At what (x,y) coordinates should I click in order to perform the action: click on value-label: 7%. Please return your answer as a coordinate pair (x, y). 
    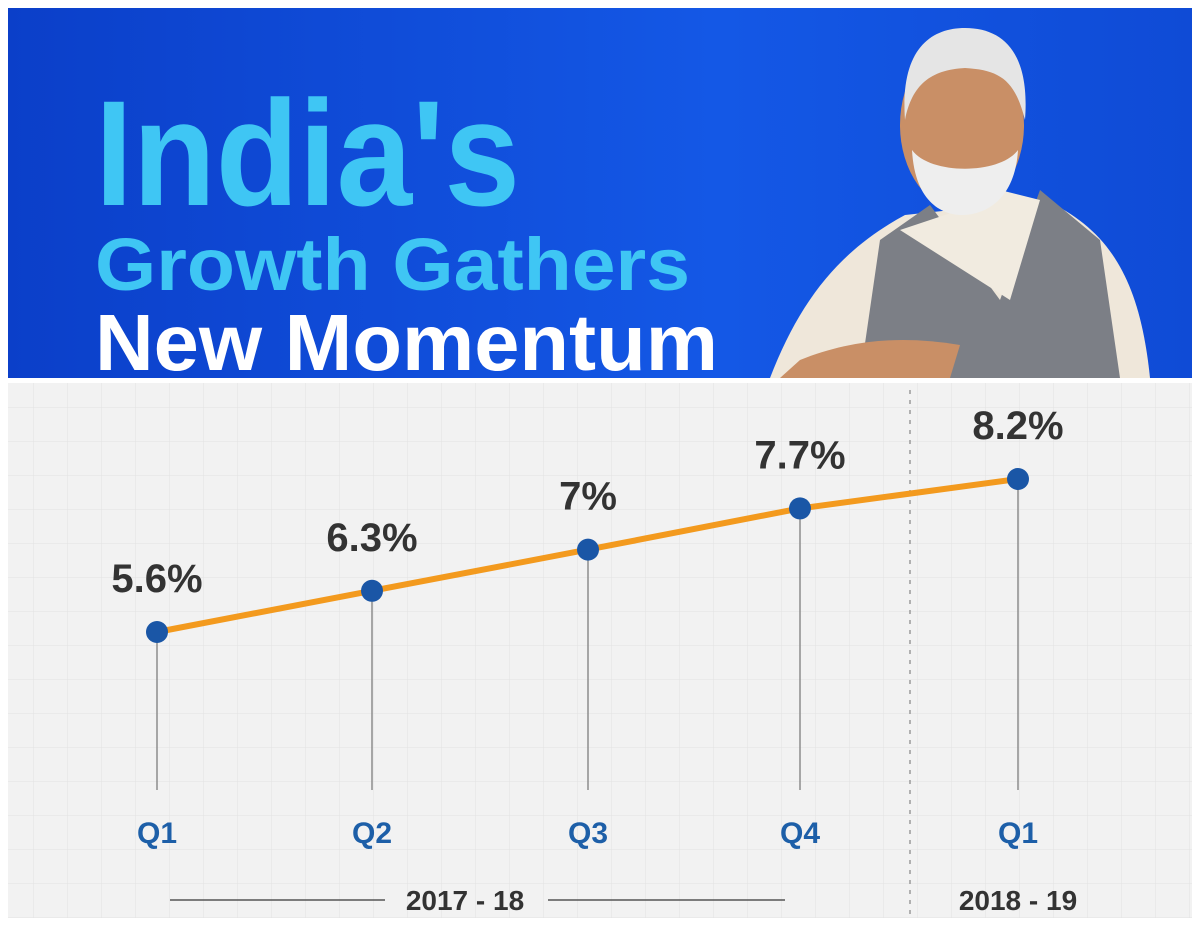
    Looking at the image, I should click on (588, 497).